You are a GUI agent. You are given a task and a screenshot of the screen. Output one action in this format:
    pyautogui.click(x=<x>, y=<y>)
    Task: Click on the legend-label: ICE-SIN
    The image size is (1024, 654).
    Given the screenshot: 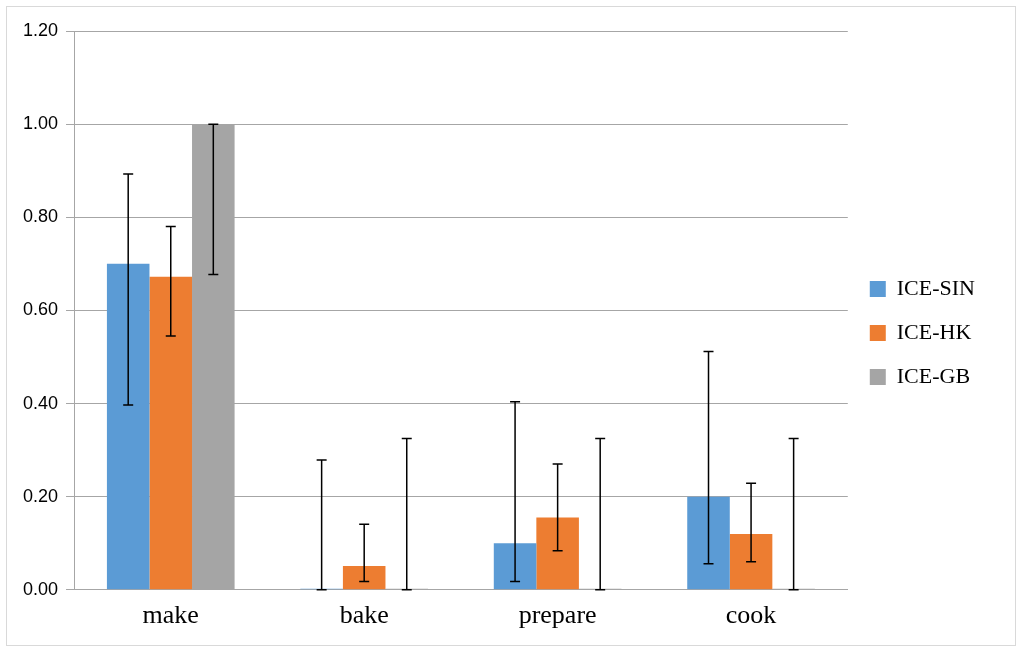 What is the action you would take?
    pyautogui.click(x=936, y=287)
    